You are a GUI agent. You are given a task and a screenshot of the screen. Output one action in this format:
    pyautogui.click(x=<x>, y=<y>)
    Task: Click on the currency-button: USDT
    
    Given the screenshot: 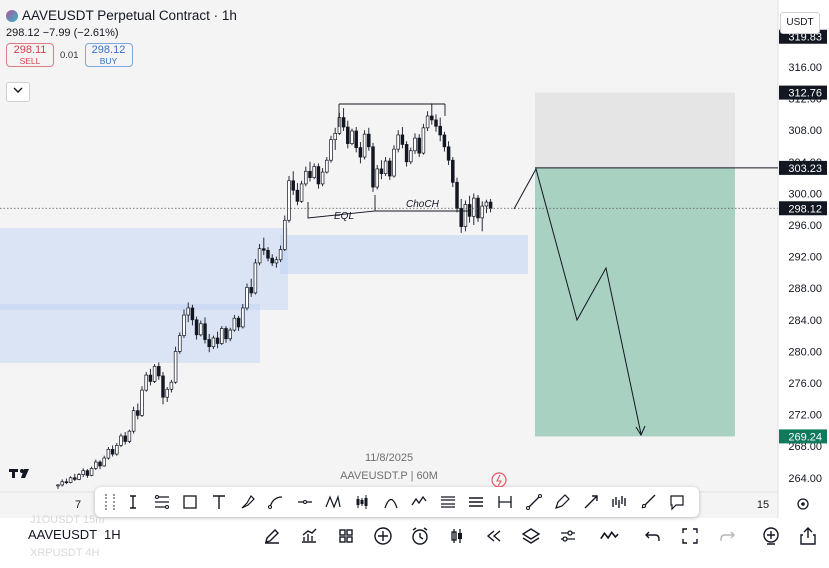 What is the action you would take?
    pyautogui.click(x=800, y=23)
    